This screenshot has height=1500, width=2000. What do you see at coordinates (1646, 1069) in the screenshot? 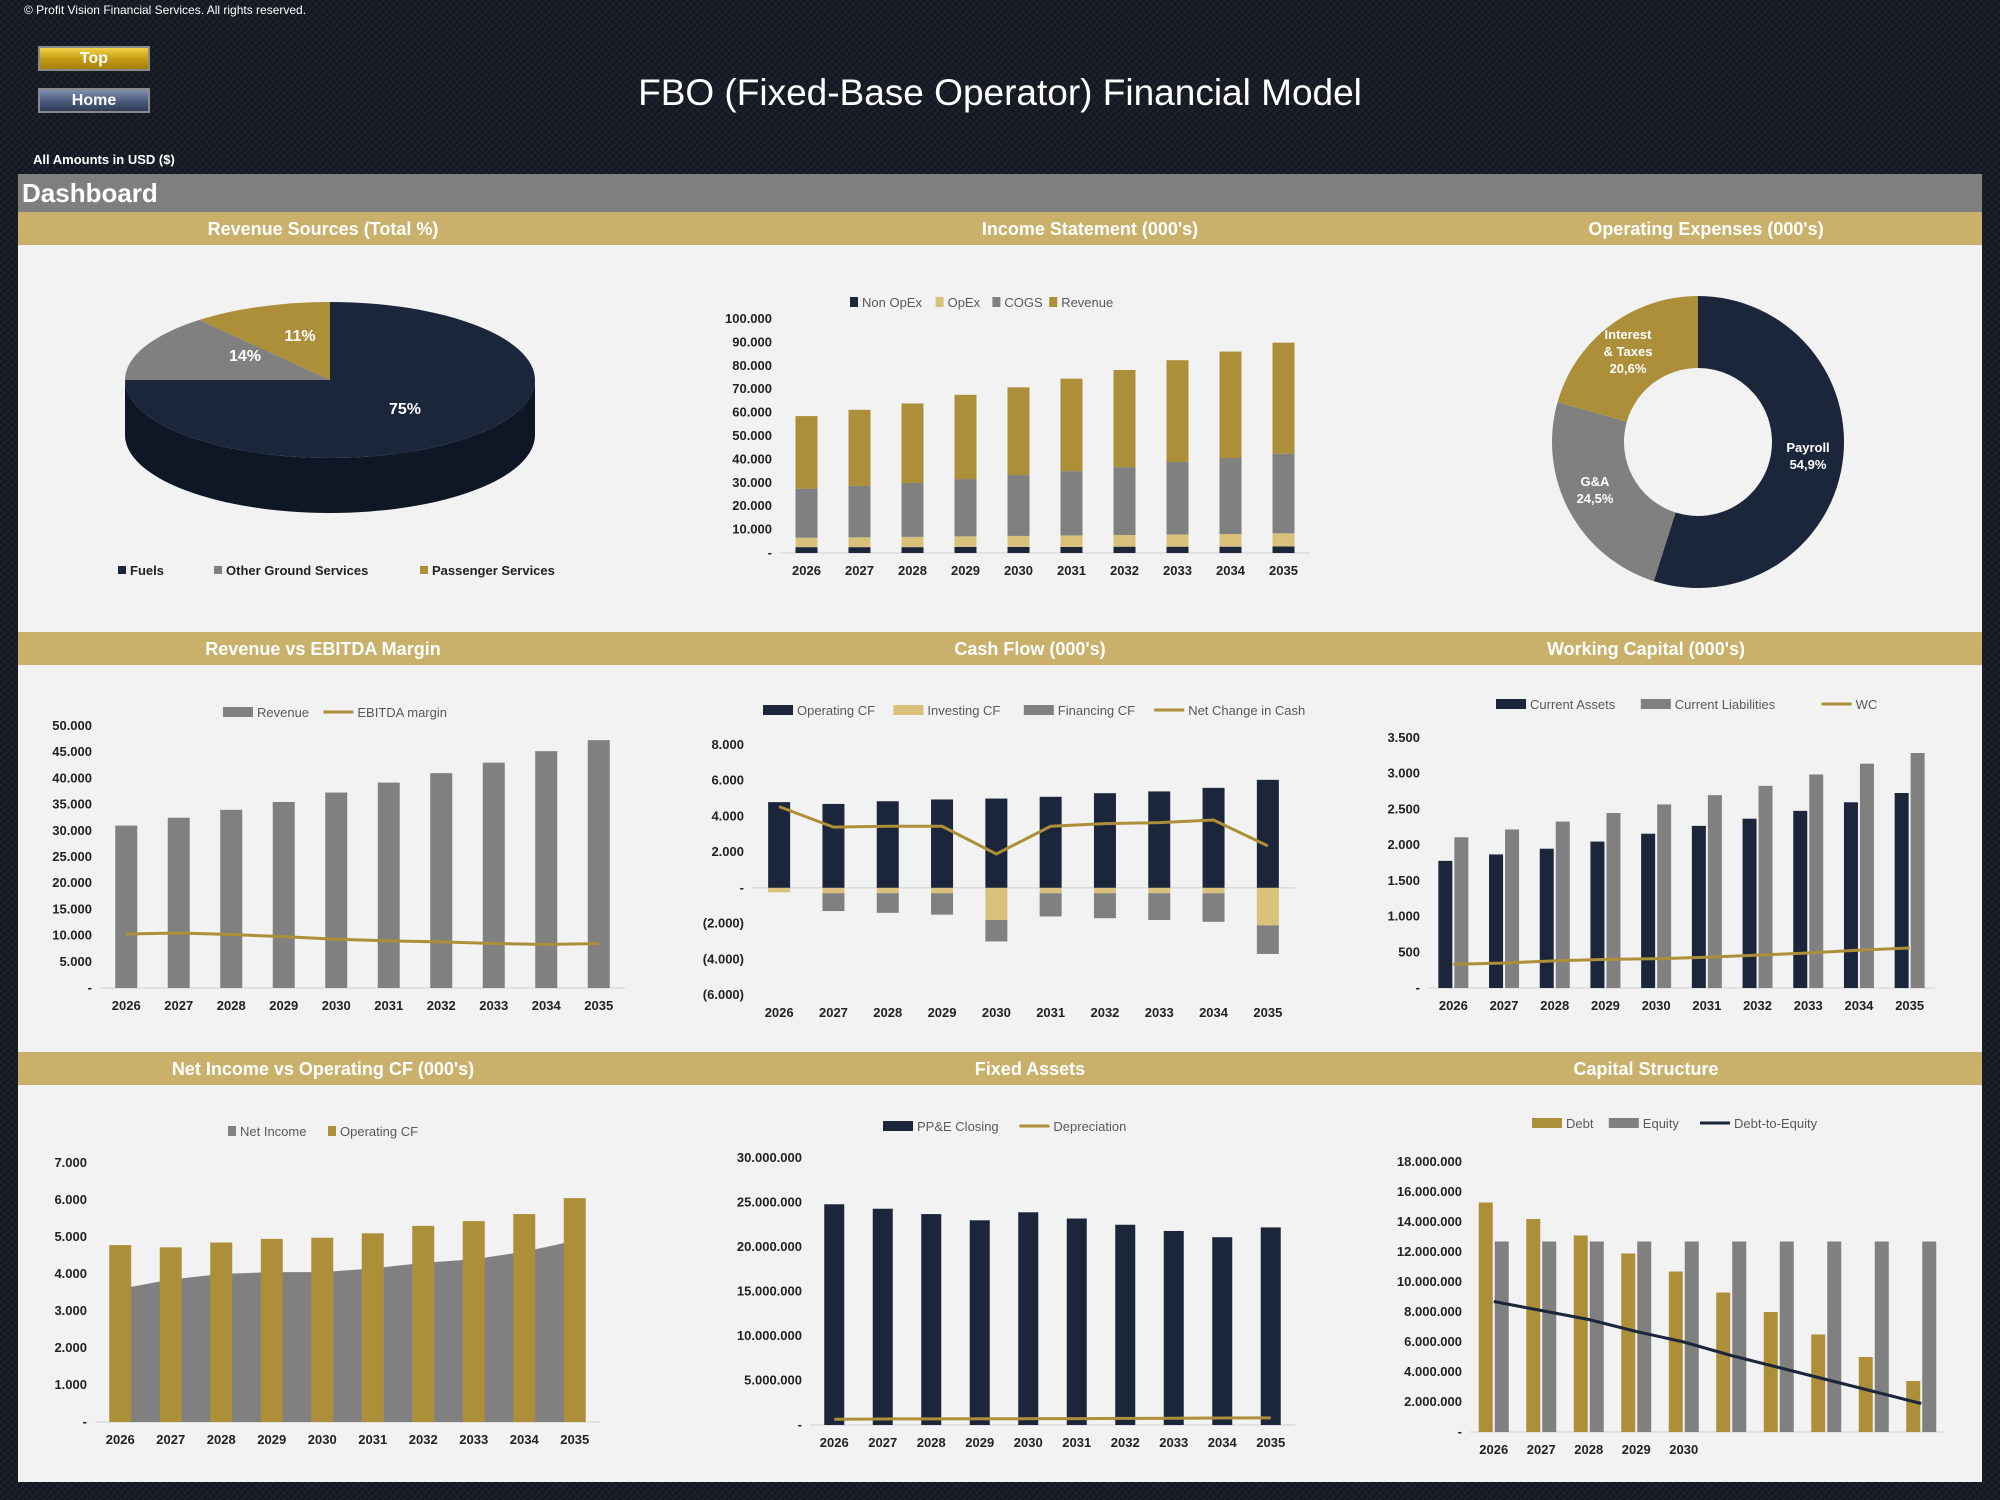
I see `capital-structure-title: Capital Structure` at bounding box center [1646, 1069].